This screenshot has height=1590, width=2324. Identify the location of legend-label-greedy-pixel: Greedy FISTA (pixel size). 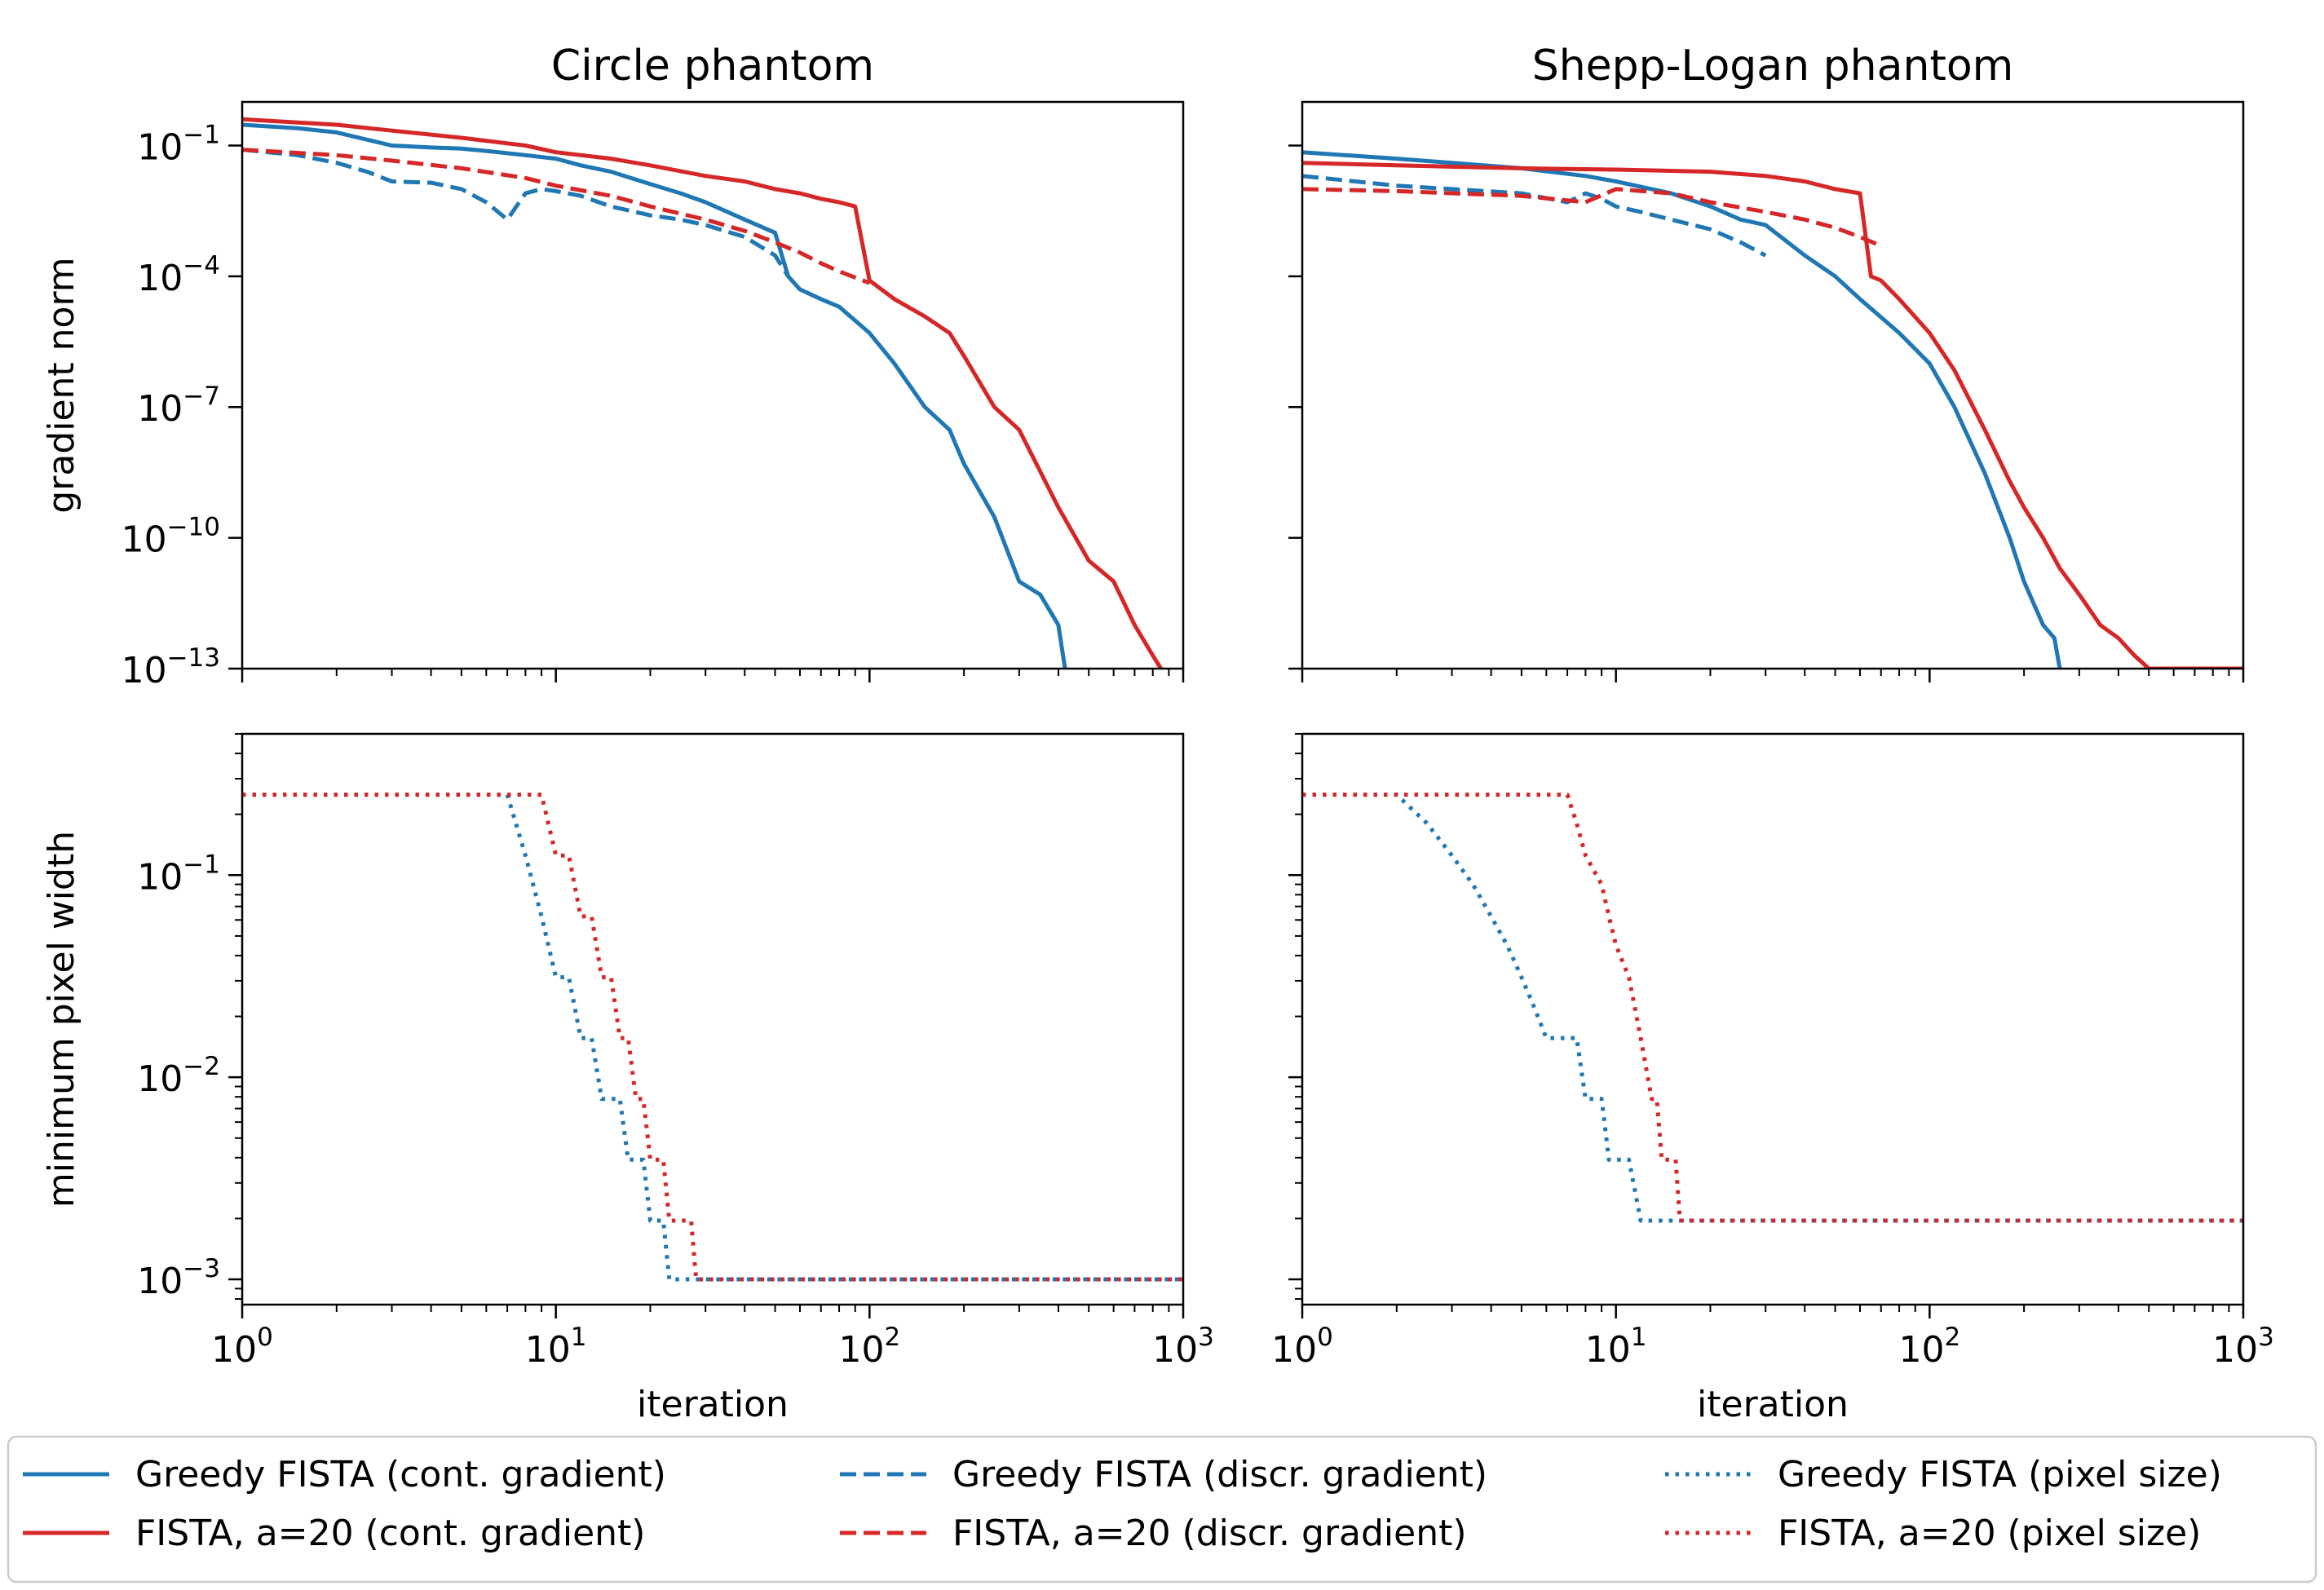
(2000, 1474).